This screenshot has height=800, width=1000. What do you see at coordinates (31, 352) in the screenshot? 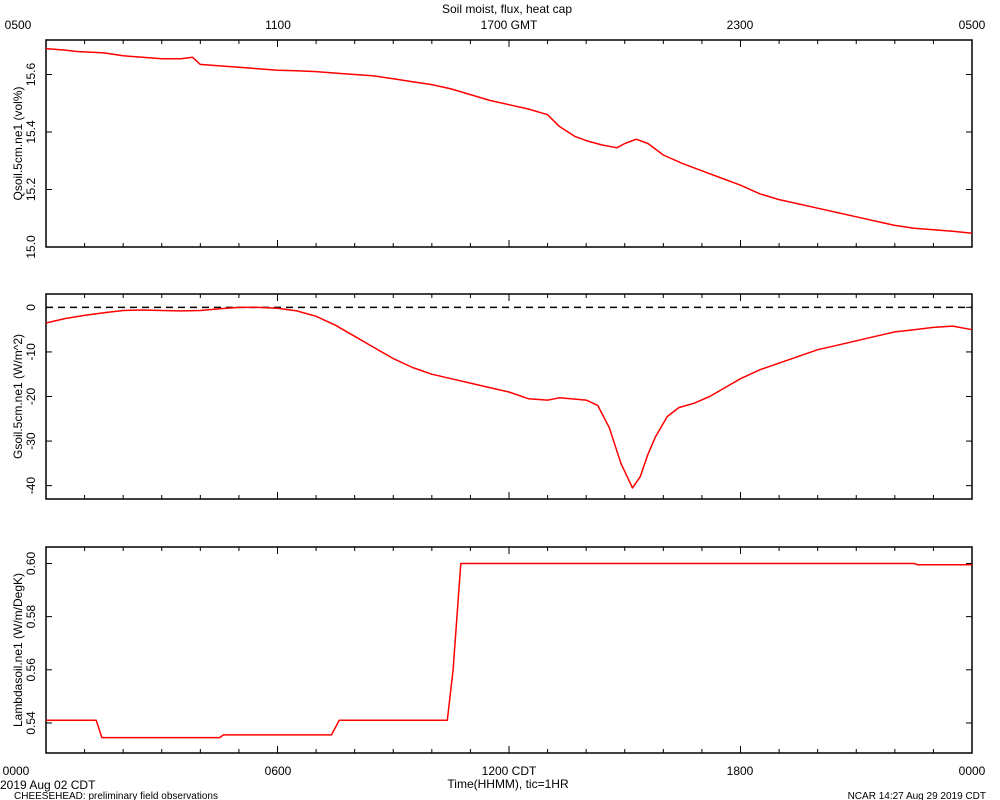
I see `y-tick-label: -10` at bounding box center [31, 352].